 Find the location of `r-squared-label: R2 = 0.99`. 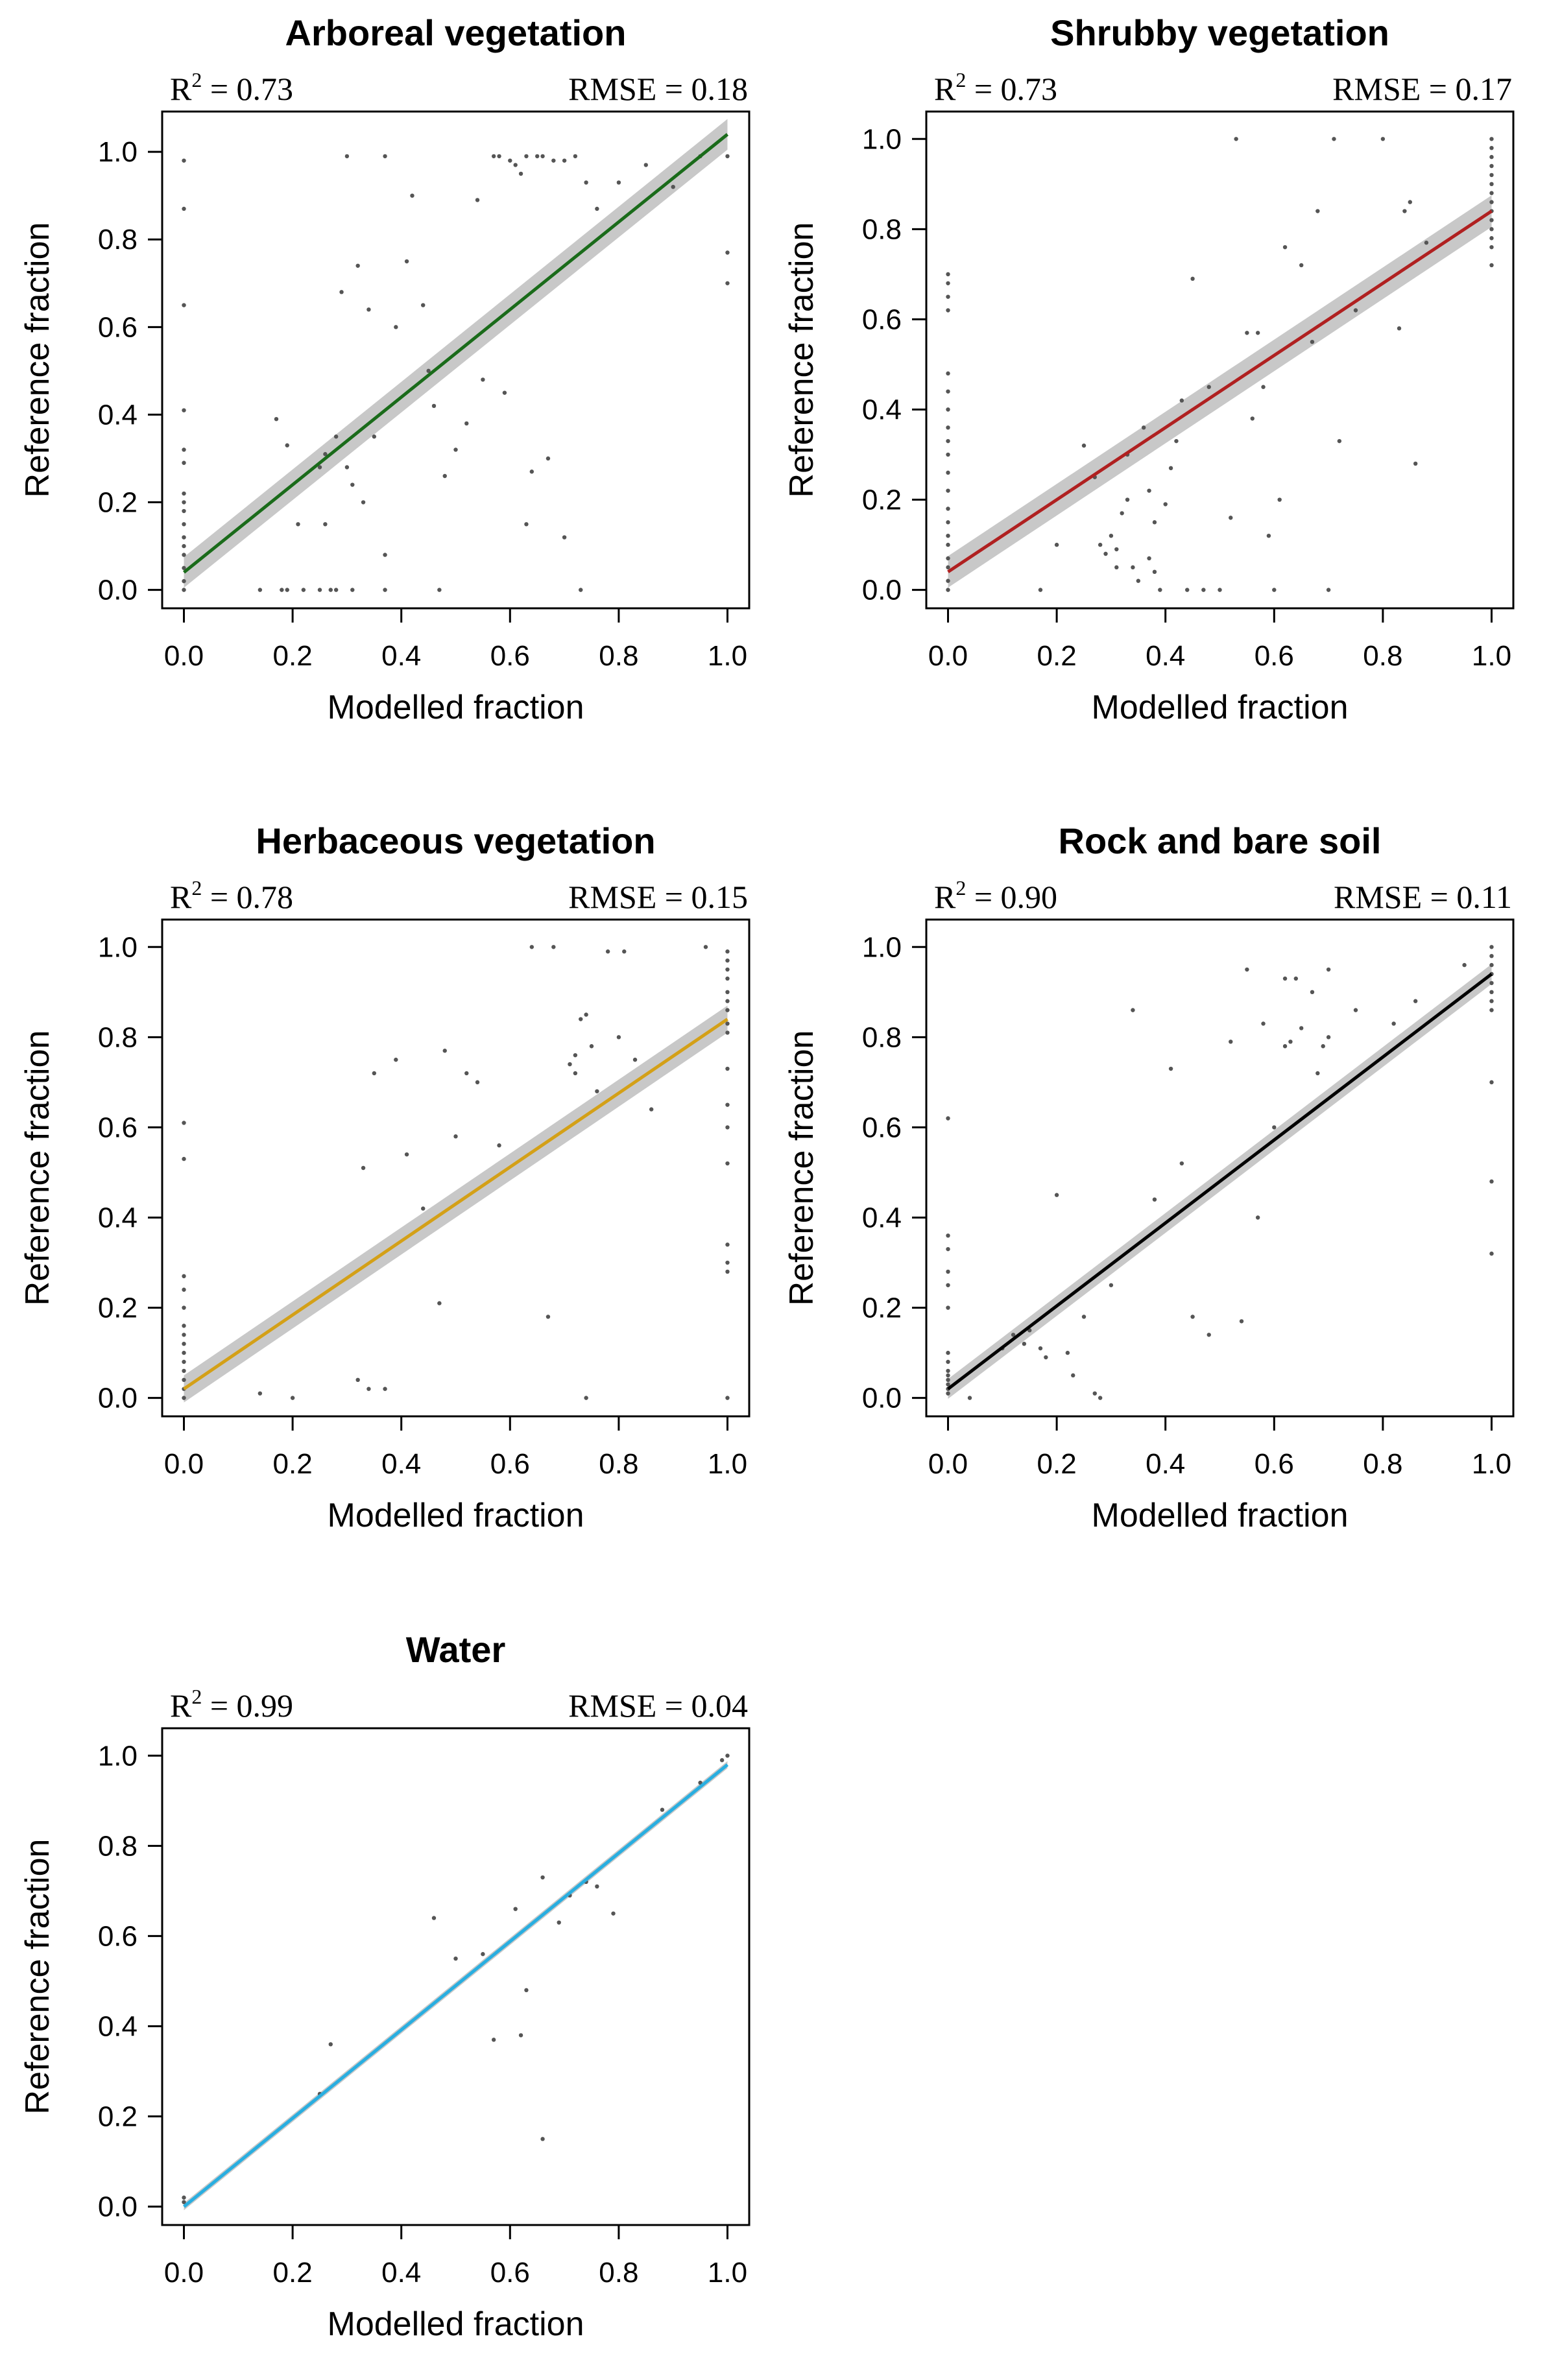

r-squared-label: R2 = 0.99 is located at coordinates (231, 1705).